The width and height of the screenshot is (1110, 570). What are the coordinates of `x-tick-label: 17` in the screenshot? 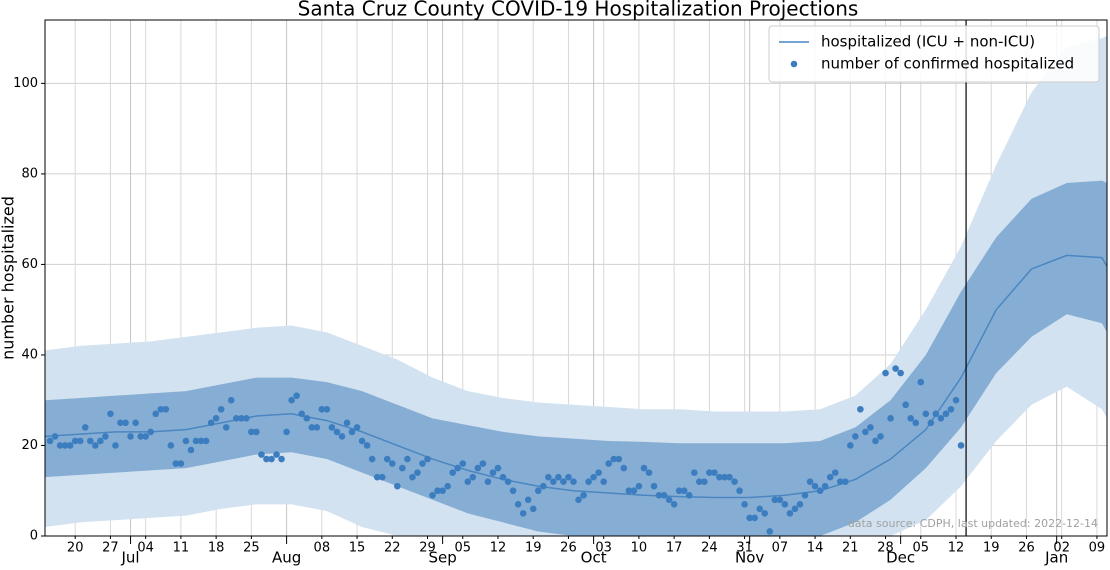 It's located at (674, 548).